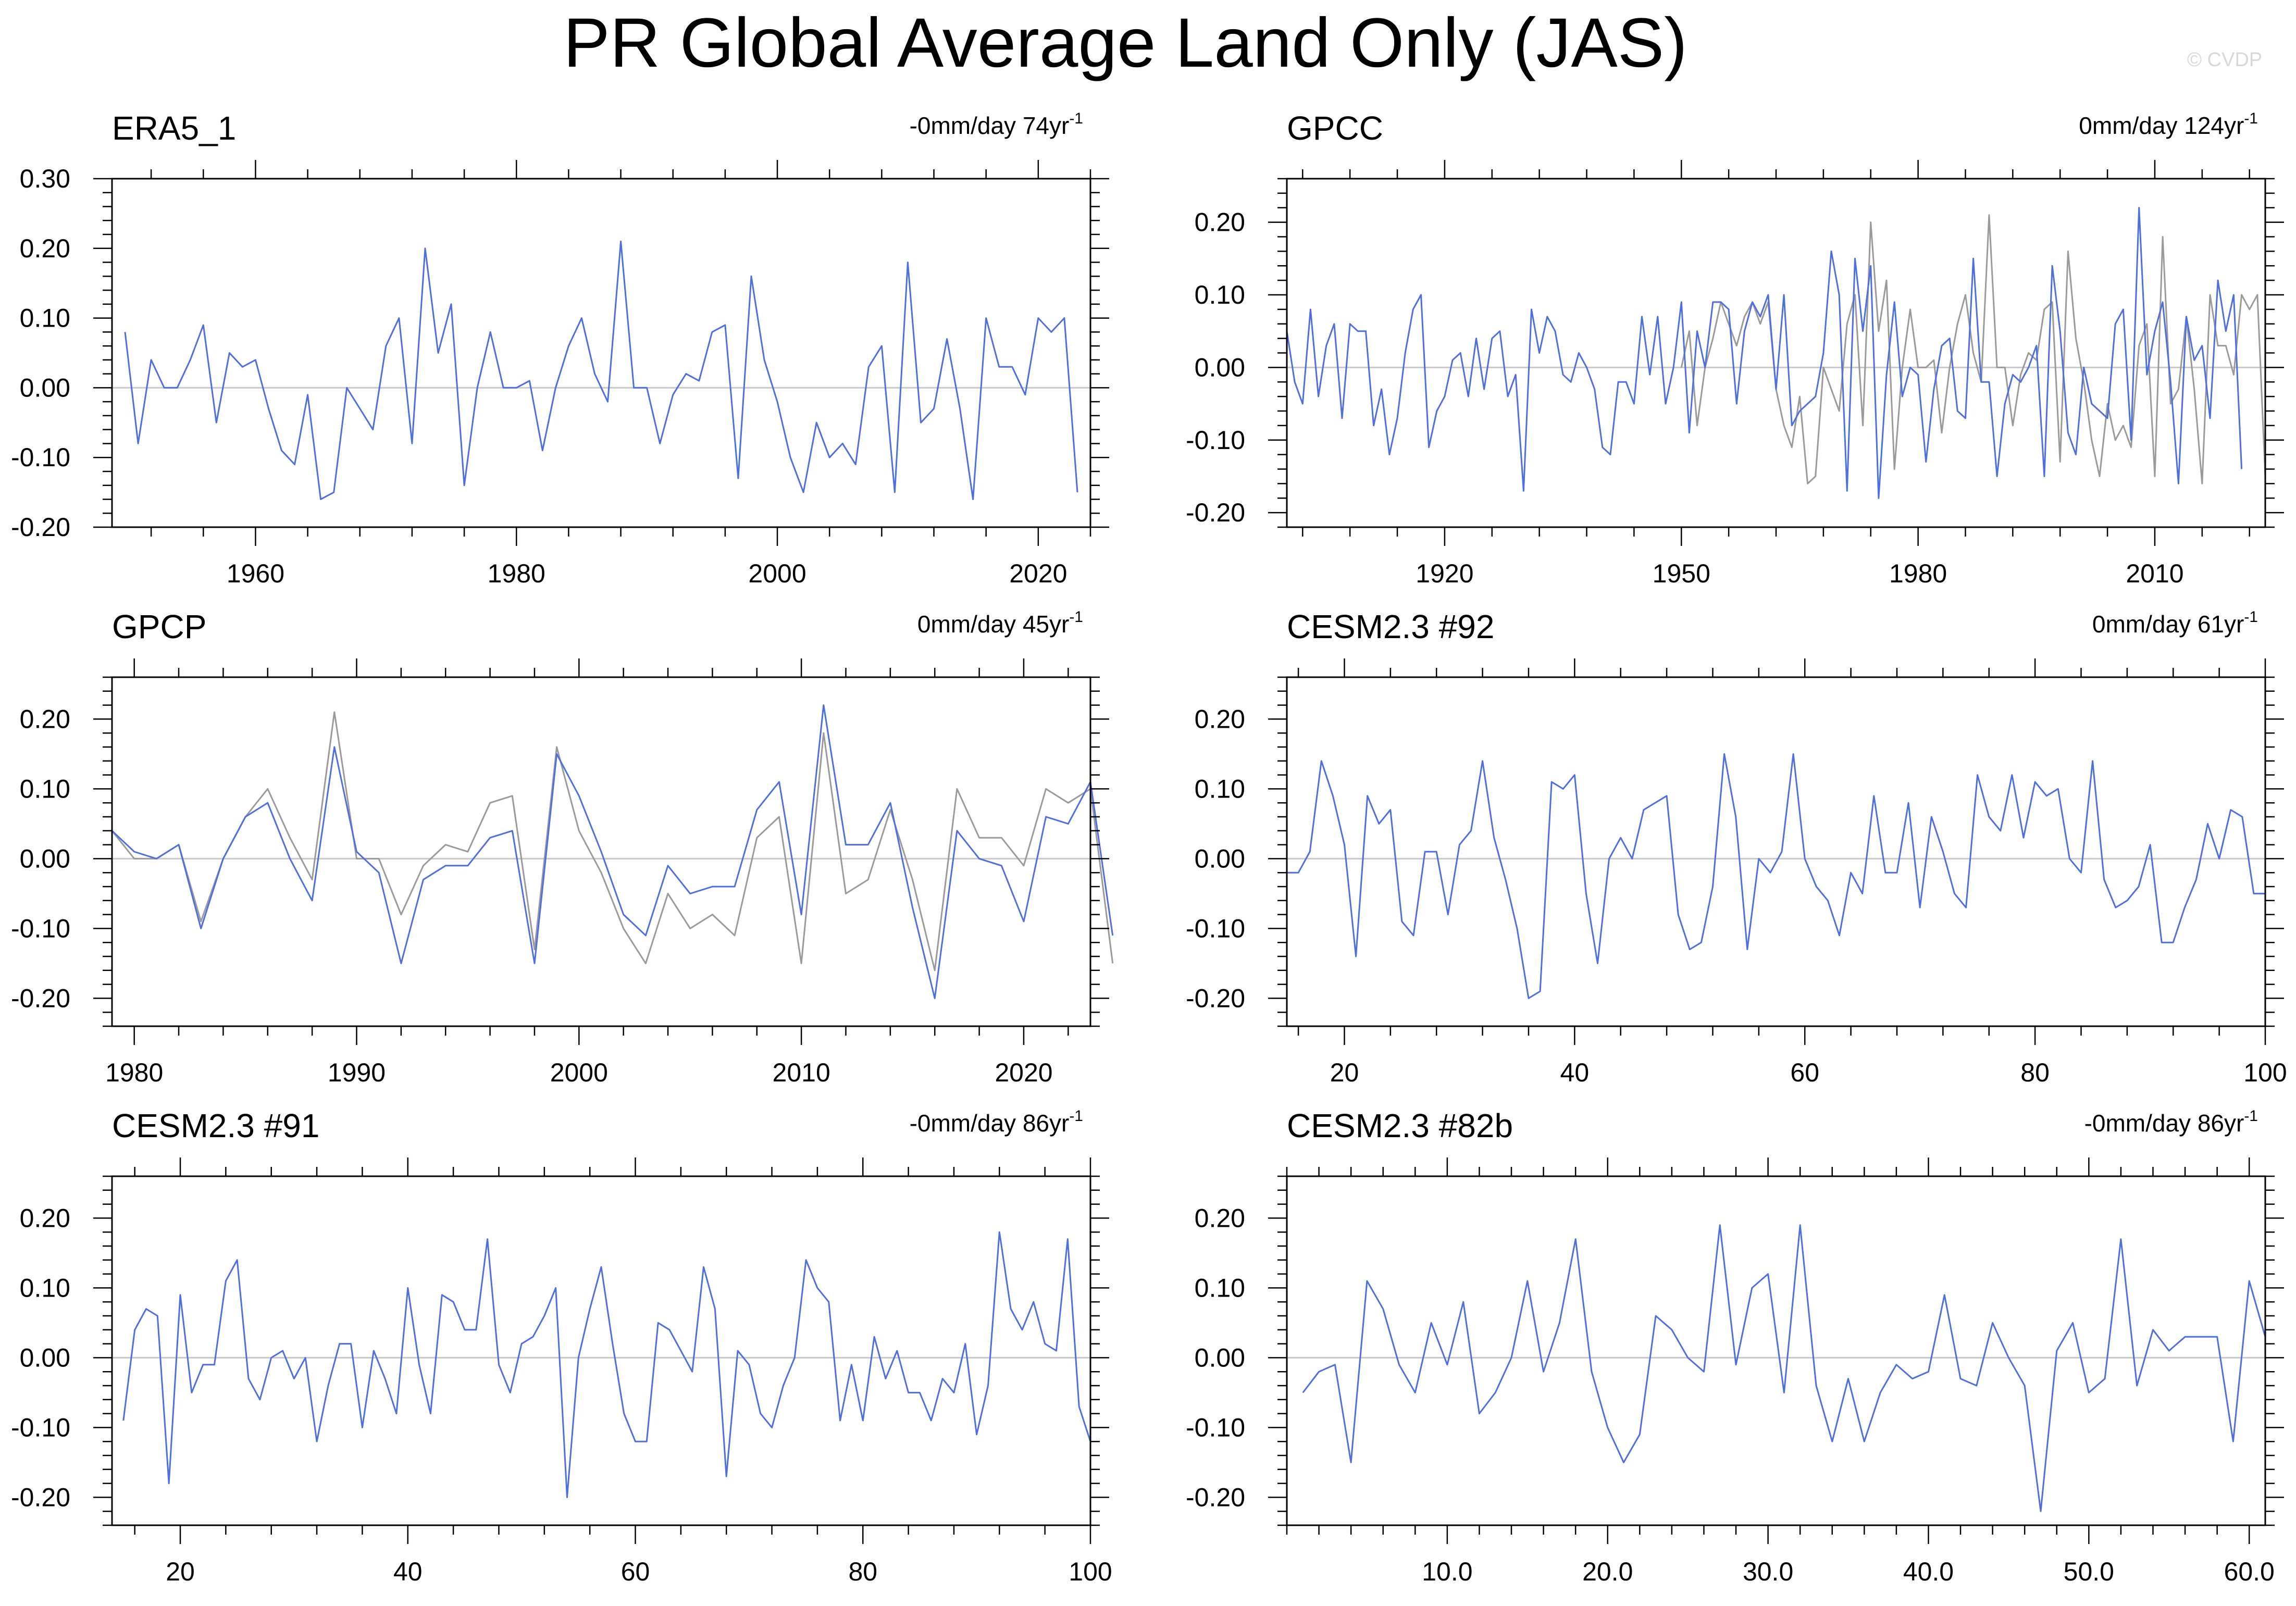 The width and height of the screenshot is (2296, 1606). Describe the element at coordinates (1682, 573) in the screenshot. I see `x-tick-label: 1950` at that location.